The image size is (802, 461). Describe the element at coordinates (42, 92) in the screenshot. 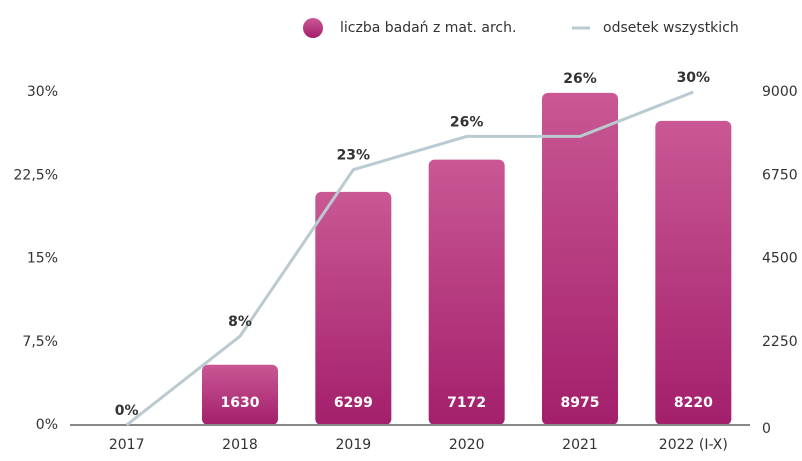

I see `y-tick-label: 30%` at that location.